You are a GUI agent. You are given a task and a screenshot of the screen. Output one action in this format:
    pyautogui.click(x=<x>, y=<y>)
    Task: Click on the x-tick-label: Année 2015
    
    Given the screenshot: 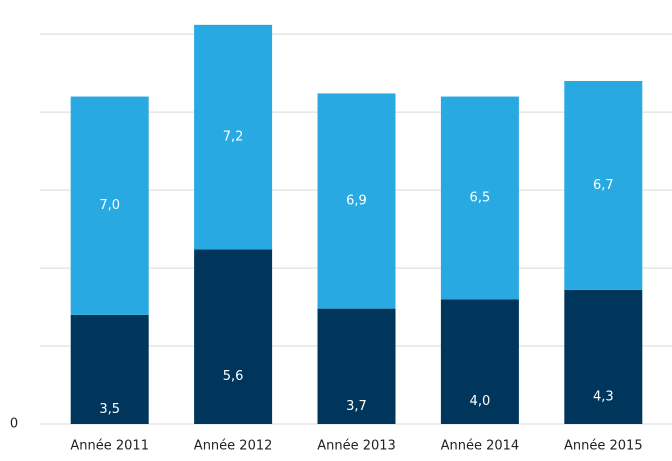 What is the action you would take?
    pyautogui.click(x=603, y=446)
    